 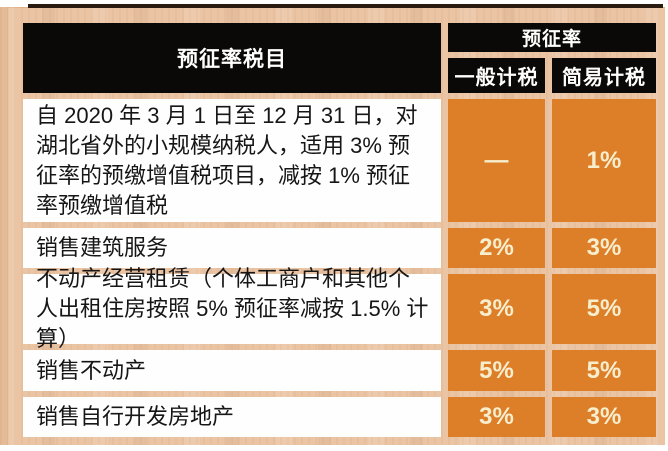 What do you see at coordinates (232, 58) in the screenshot?
I see `header-tax-item: 预征率税目` at bounding box center [232, 58].